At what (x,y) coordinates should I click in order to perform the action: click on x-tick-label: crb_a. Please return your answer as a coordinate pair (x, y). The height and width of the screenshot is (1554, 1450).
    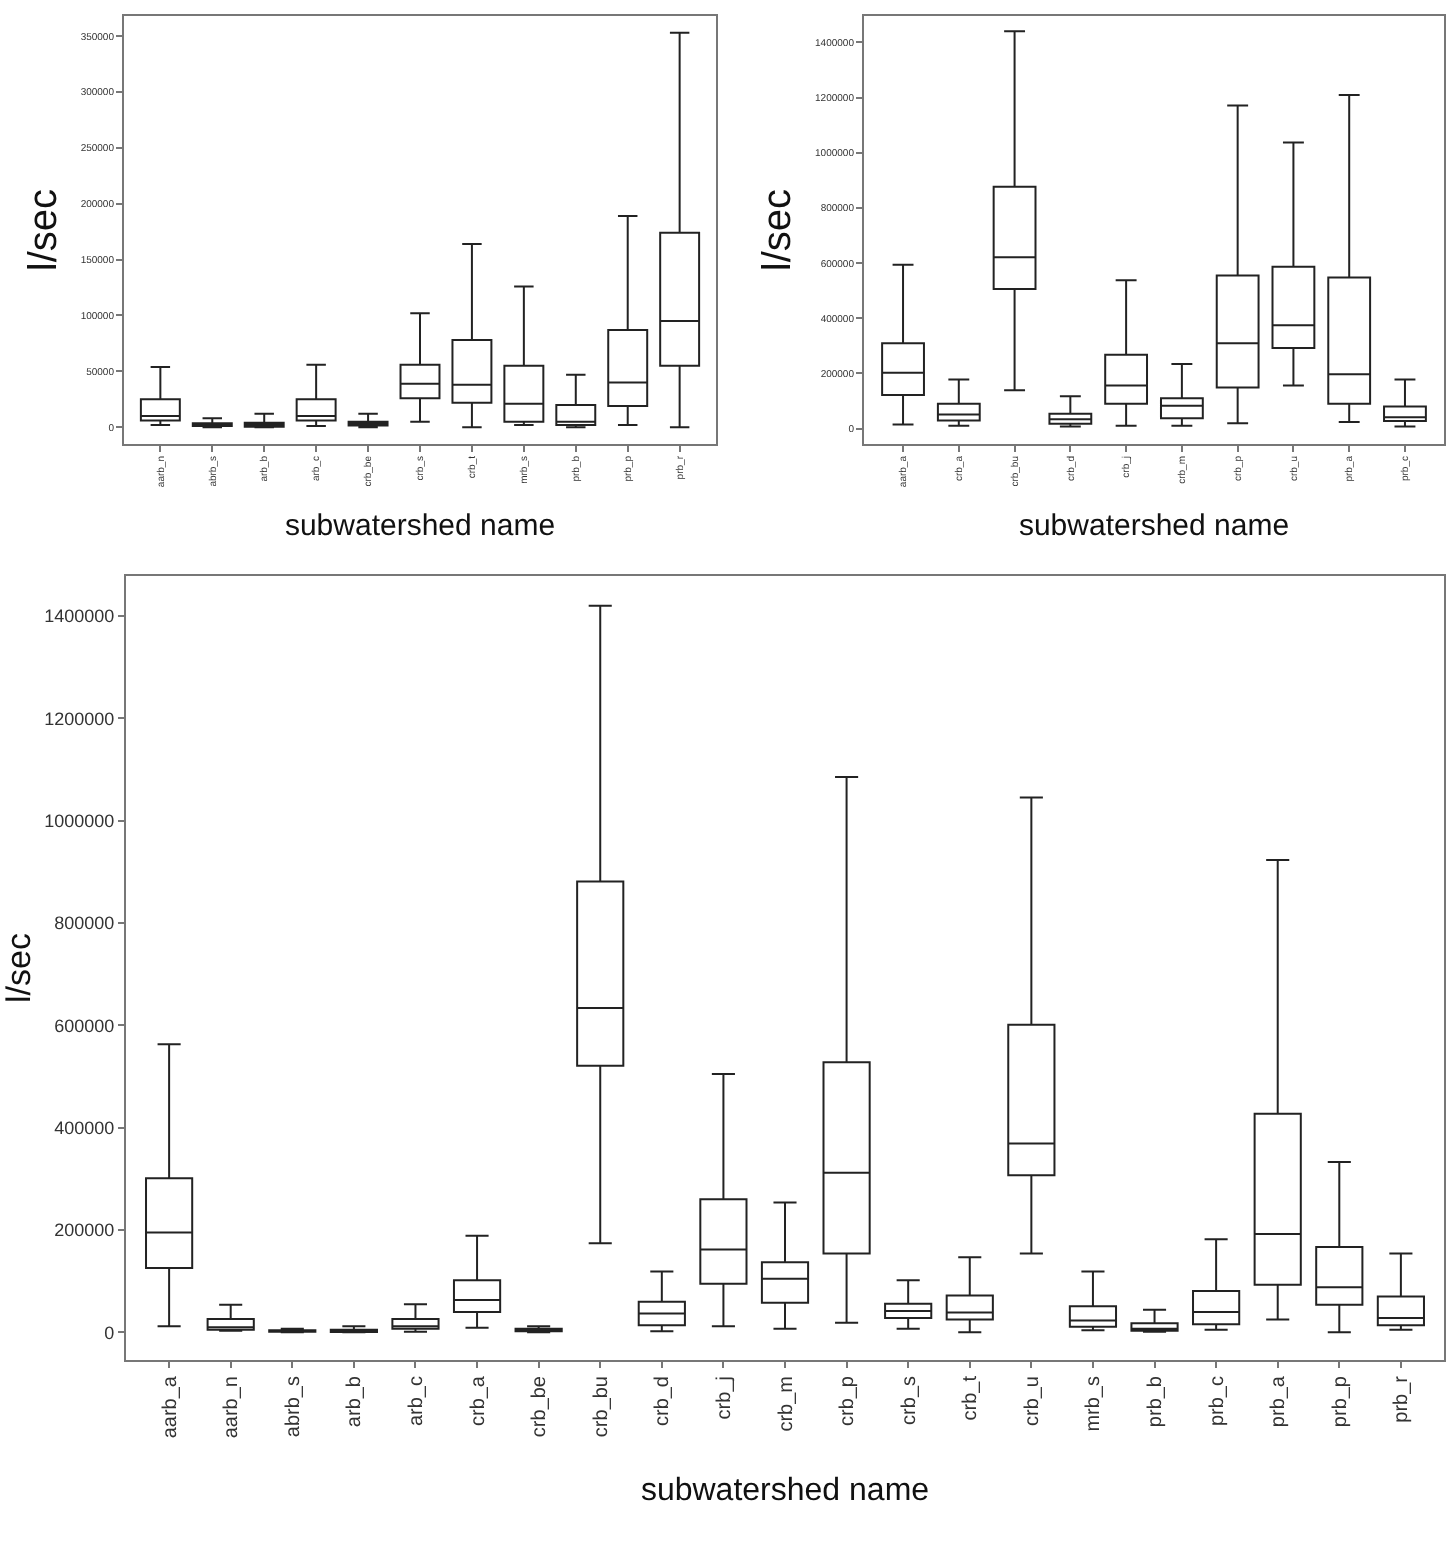
    Looking at the image, I should click on (478, 1401).